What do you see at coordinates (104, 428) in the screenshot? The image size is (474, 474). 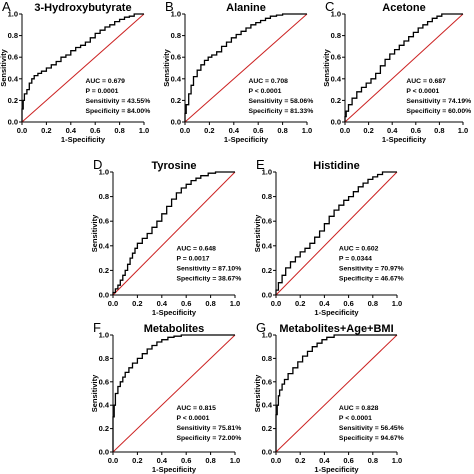 I see `panel-f-y-tick-label: 0.2` at bounding box center [104, 428].